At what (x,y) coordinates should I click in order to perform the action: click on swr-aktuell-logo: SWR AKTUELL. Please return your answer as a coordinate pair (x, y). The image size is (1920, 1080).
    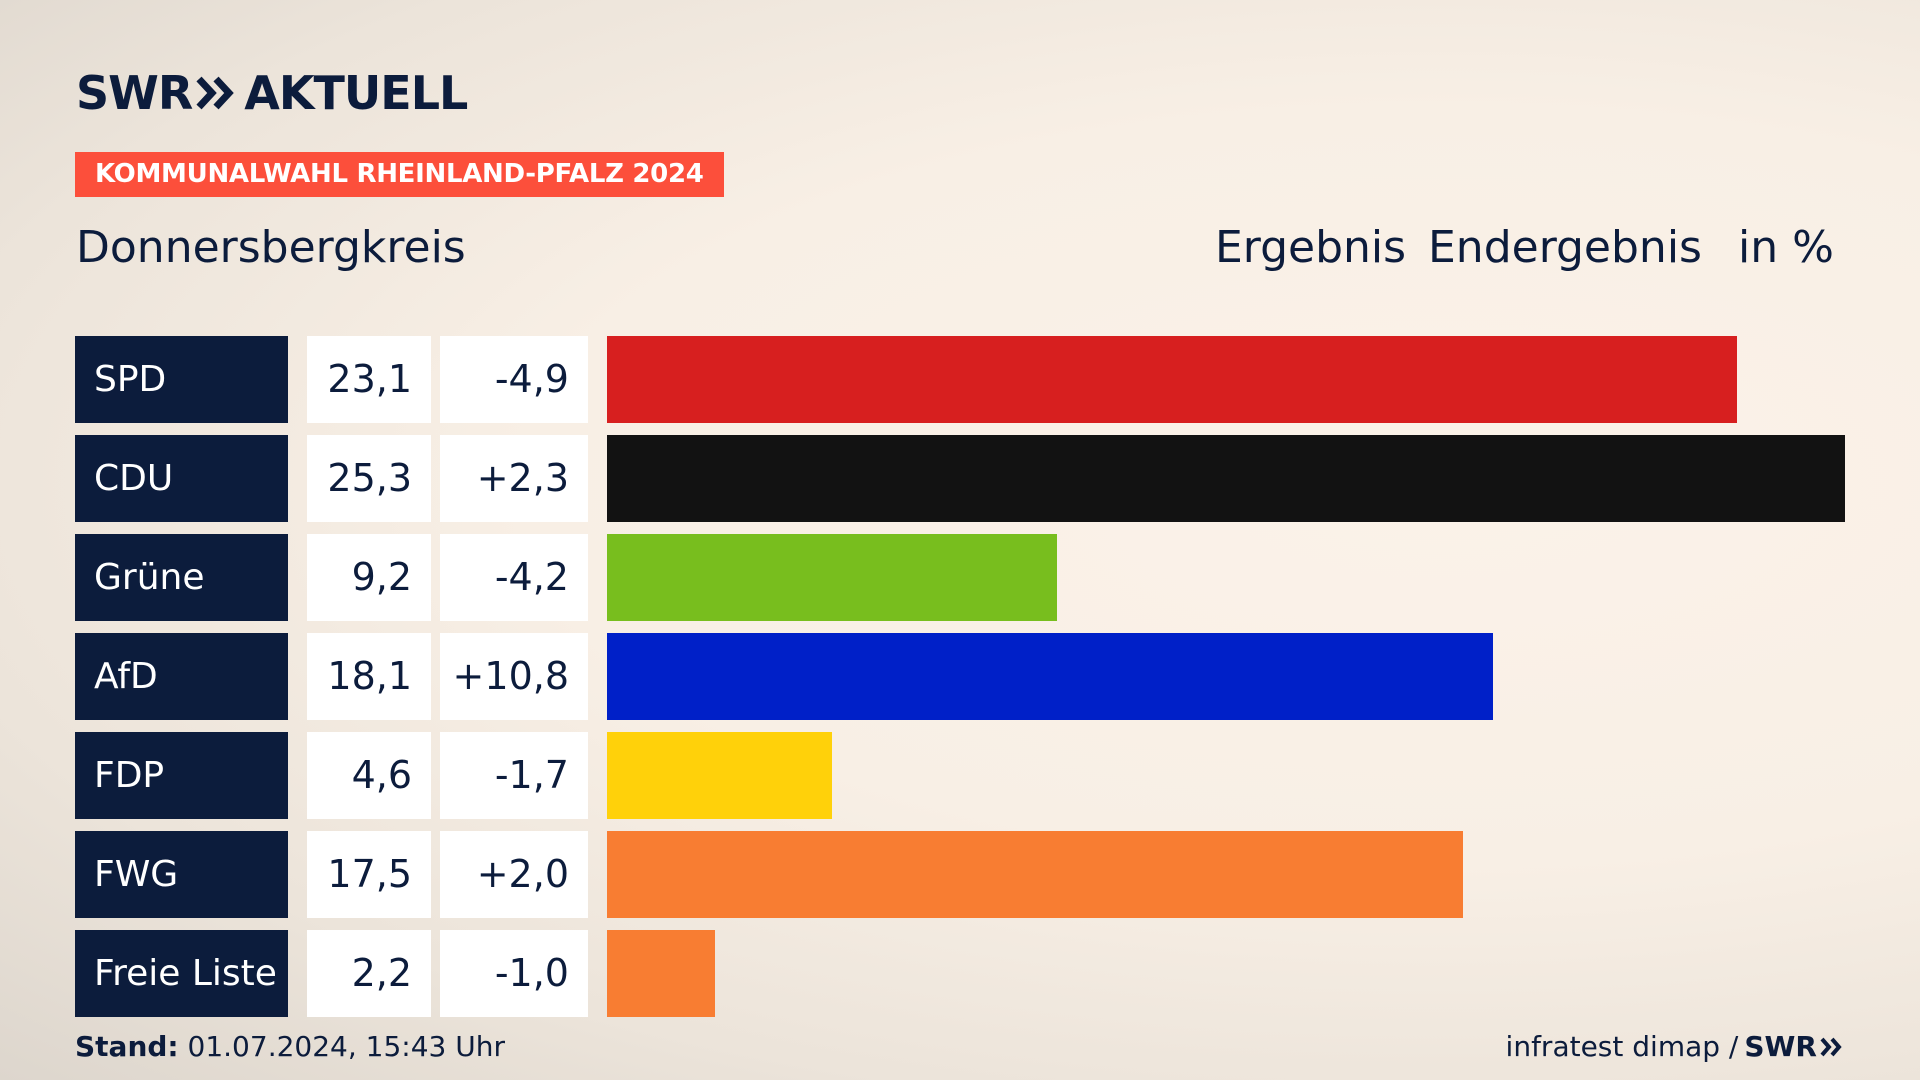
    Looking at the image, I should click on (272, 93).